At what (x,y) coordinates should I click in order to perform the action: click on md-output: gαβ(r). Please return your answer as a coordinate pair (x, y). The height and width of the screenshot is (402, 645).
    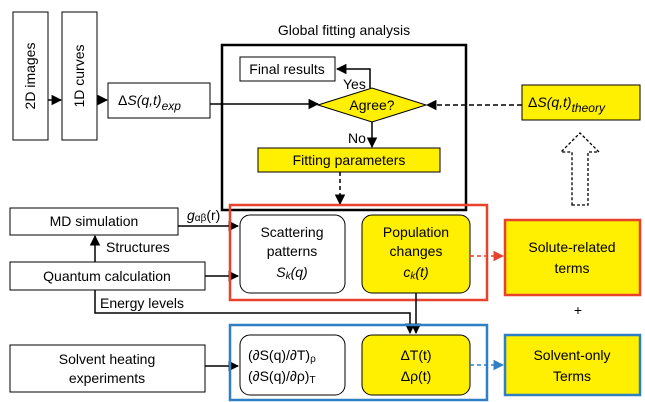
    Looking at the image, I should click on (203, 215).